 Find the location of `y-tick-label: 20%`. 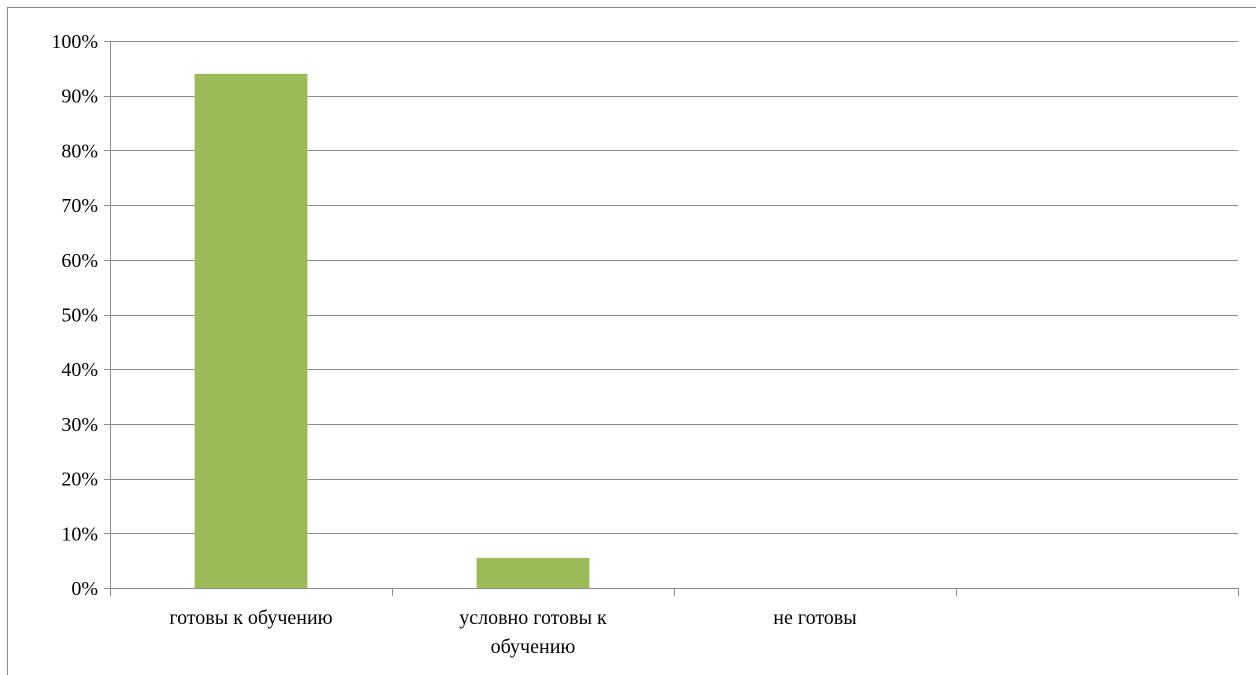

y-tick-label: 20% is located at coordinates (79, 480).